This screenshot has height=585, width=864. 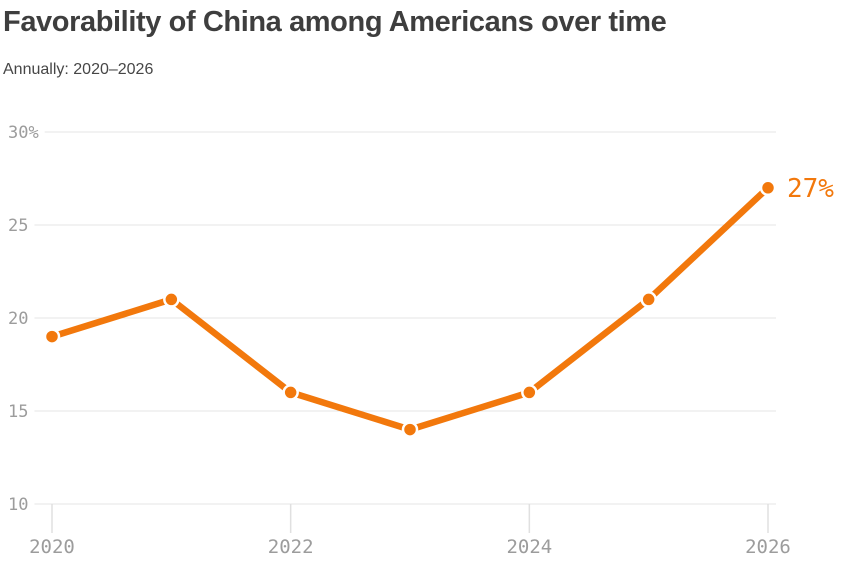 What do you see at coordinates (291, 547) in the screenshot?
I see `x-axis-tick-label: 2022` at bounding box center [291, 547].